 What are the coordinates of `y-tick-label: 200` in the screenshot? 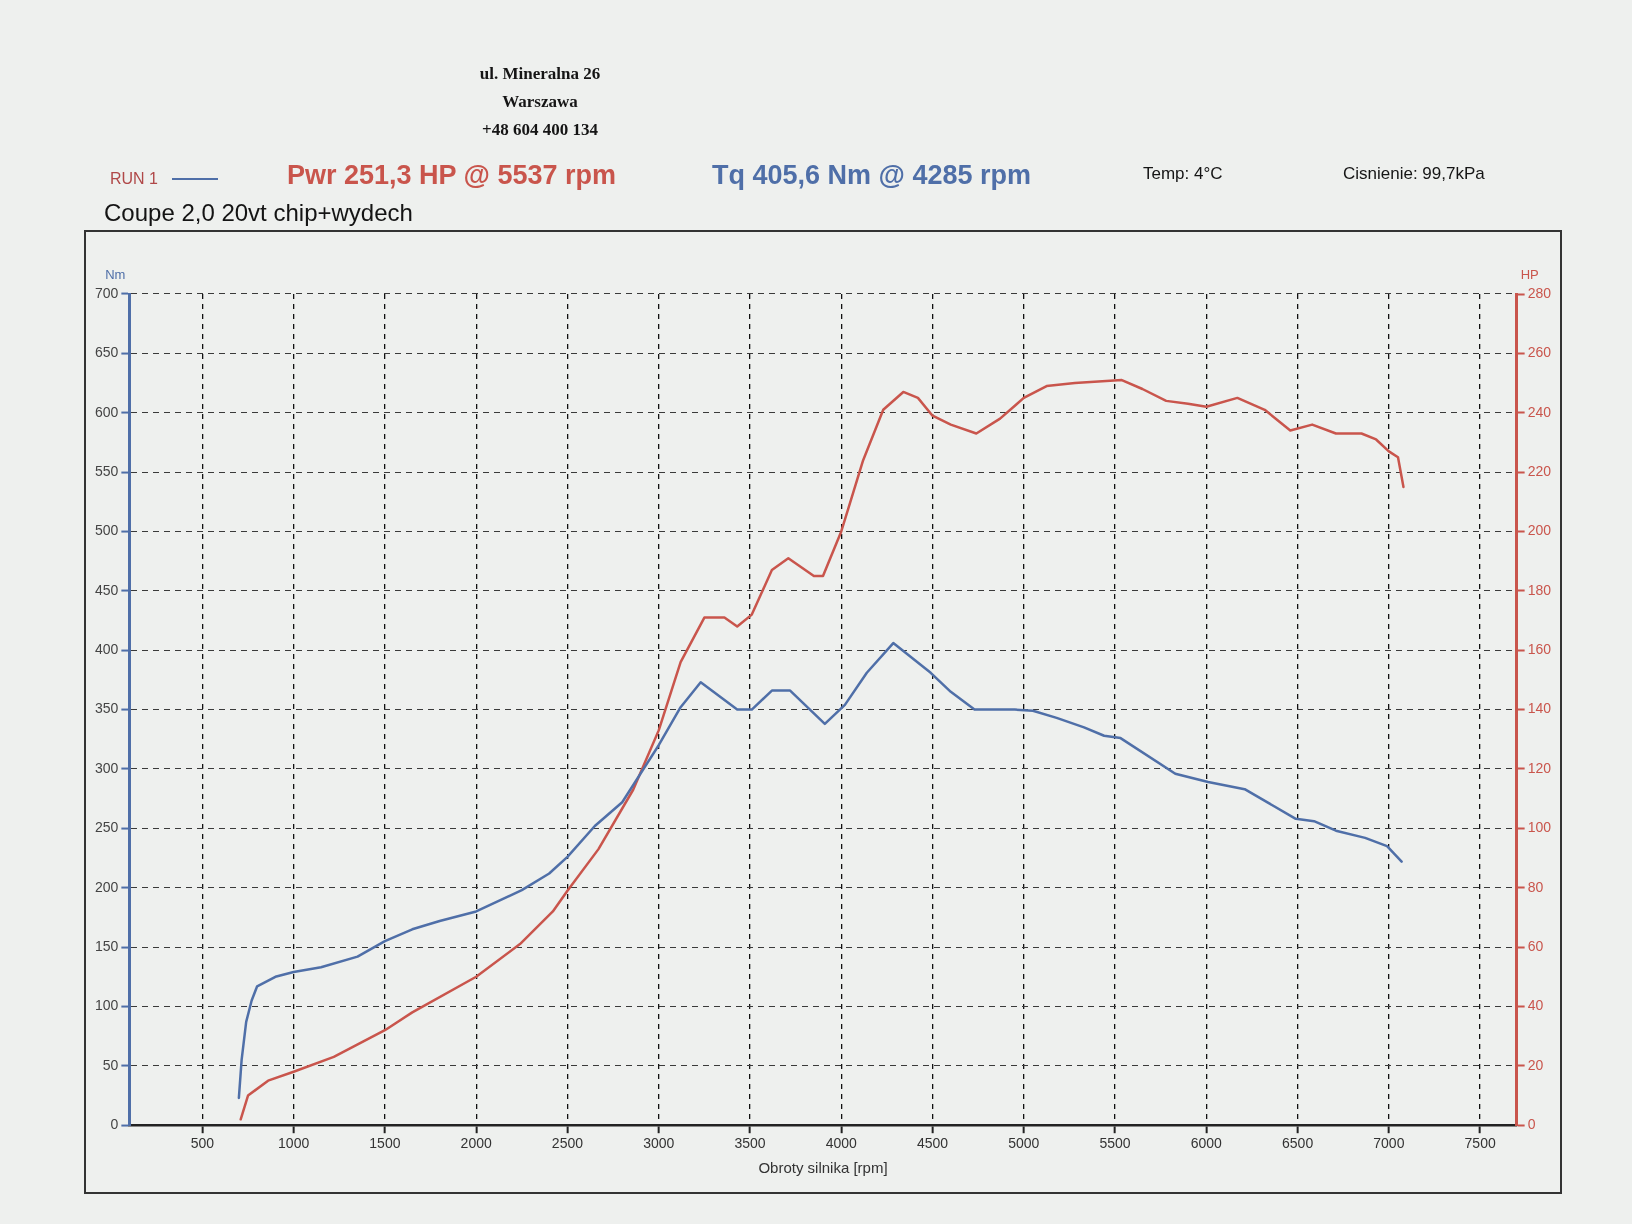 It's located at (107, 886).